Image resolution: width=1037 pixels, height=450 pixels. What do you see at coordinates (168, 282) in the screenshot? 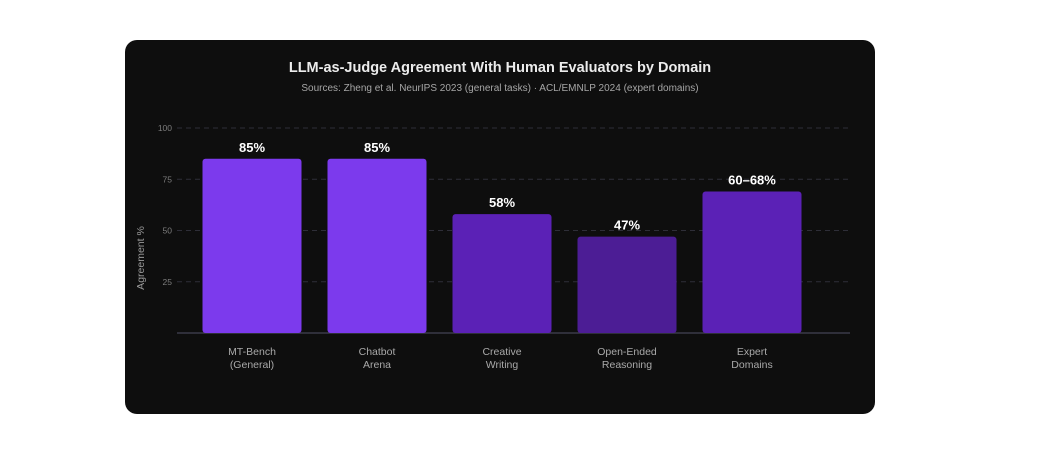
I see `y-tick-label: 25` at bounding box center [168, 282].